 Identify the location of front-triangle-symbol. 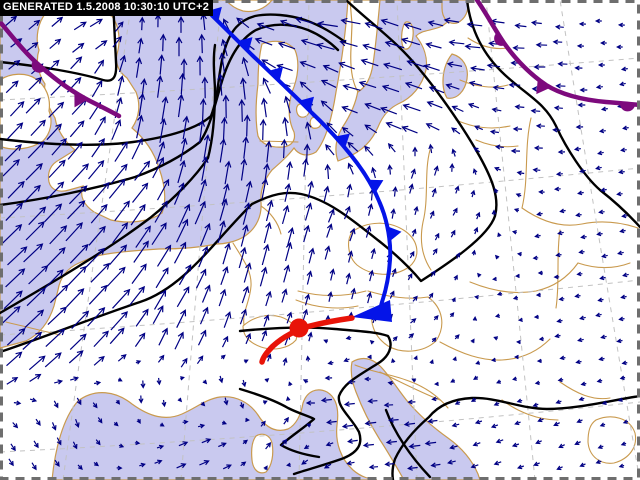
(245, 44).